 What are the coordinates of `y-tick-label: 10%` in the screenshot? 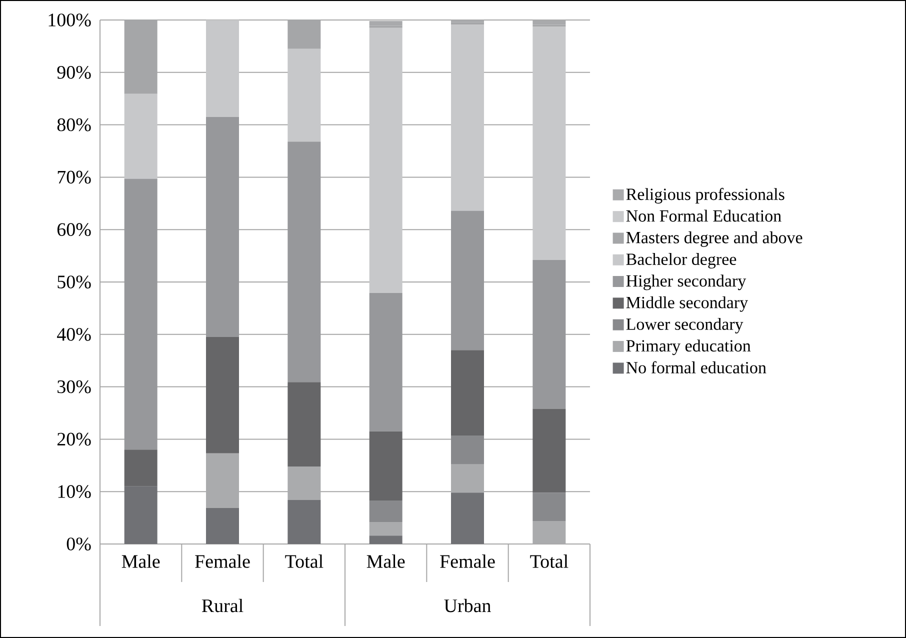 It's located at (74, 491).